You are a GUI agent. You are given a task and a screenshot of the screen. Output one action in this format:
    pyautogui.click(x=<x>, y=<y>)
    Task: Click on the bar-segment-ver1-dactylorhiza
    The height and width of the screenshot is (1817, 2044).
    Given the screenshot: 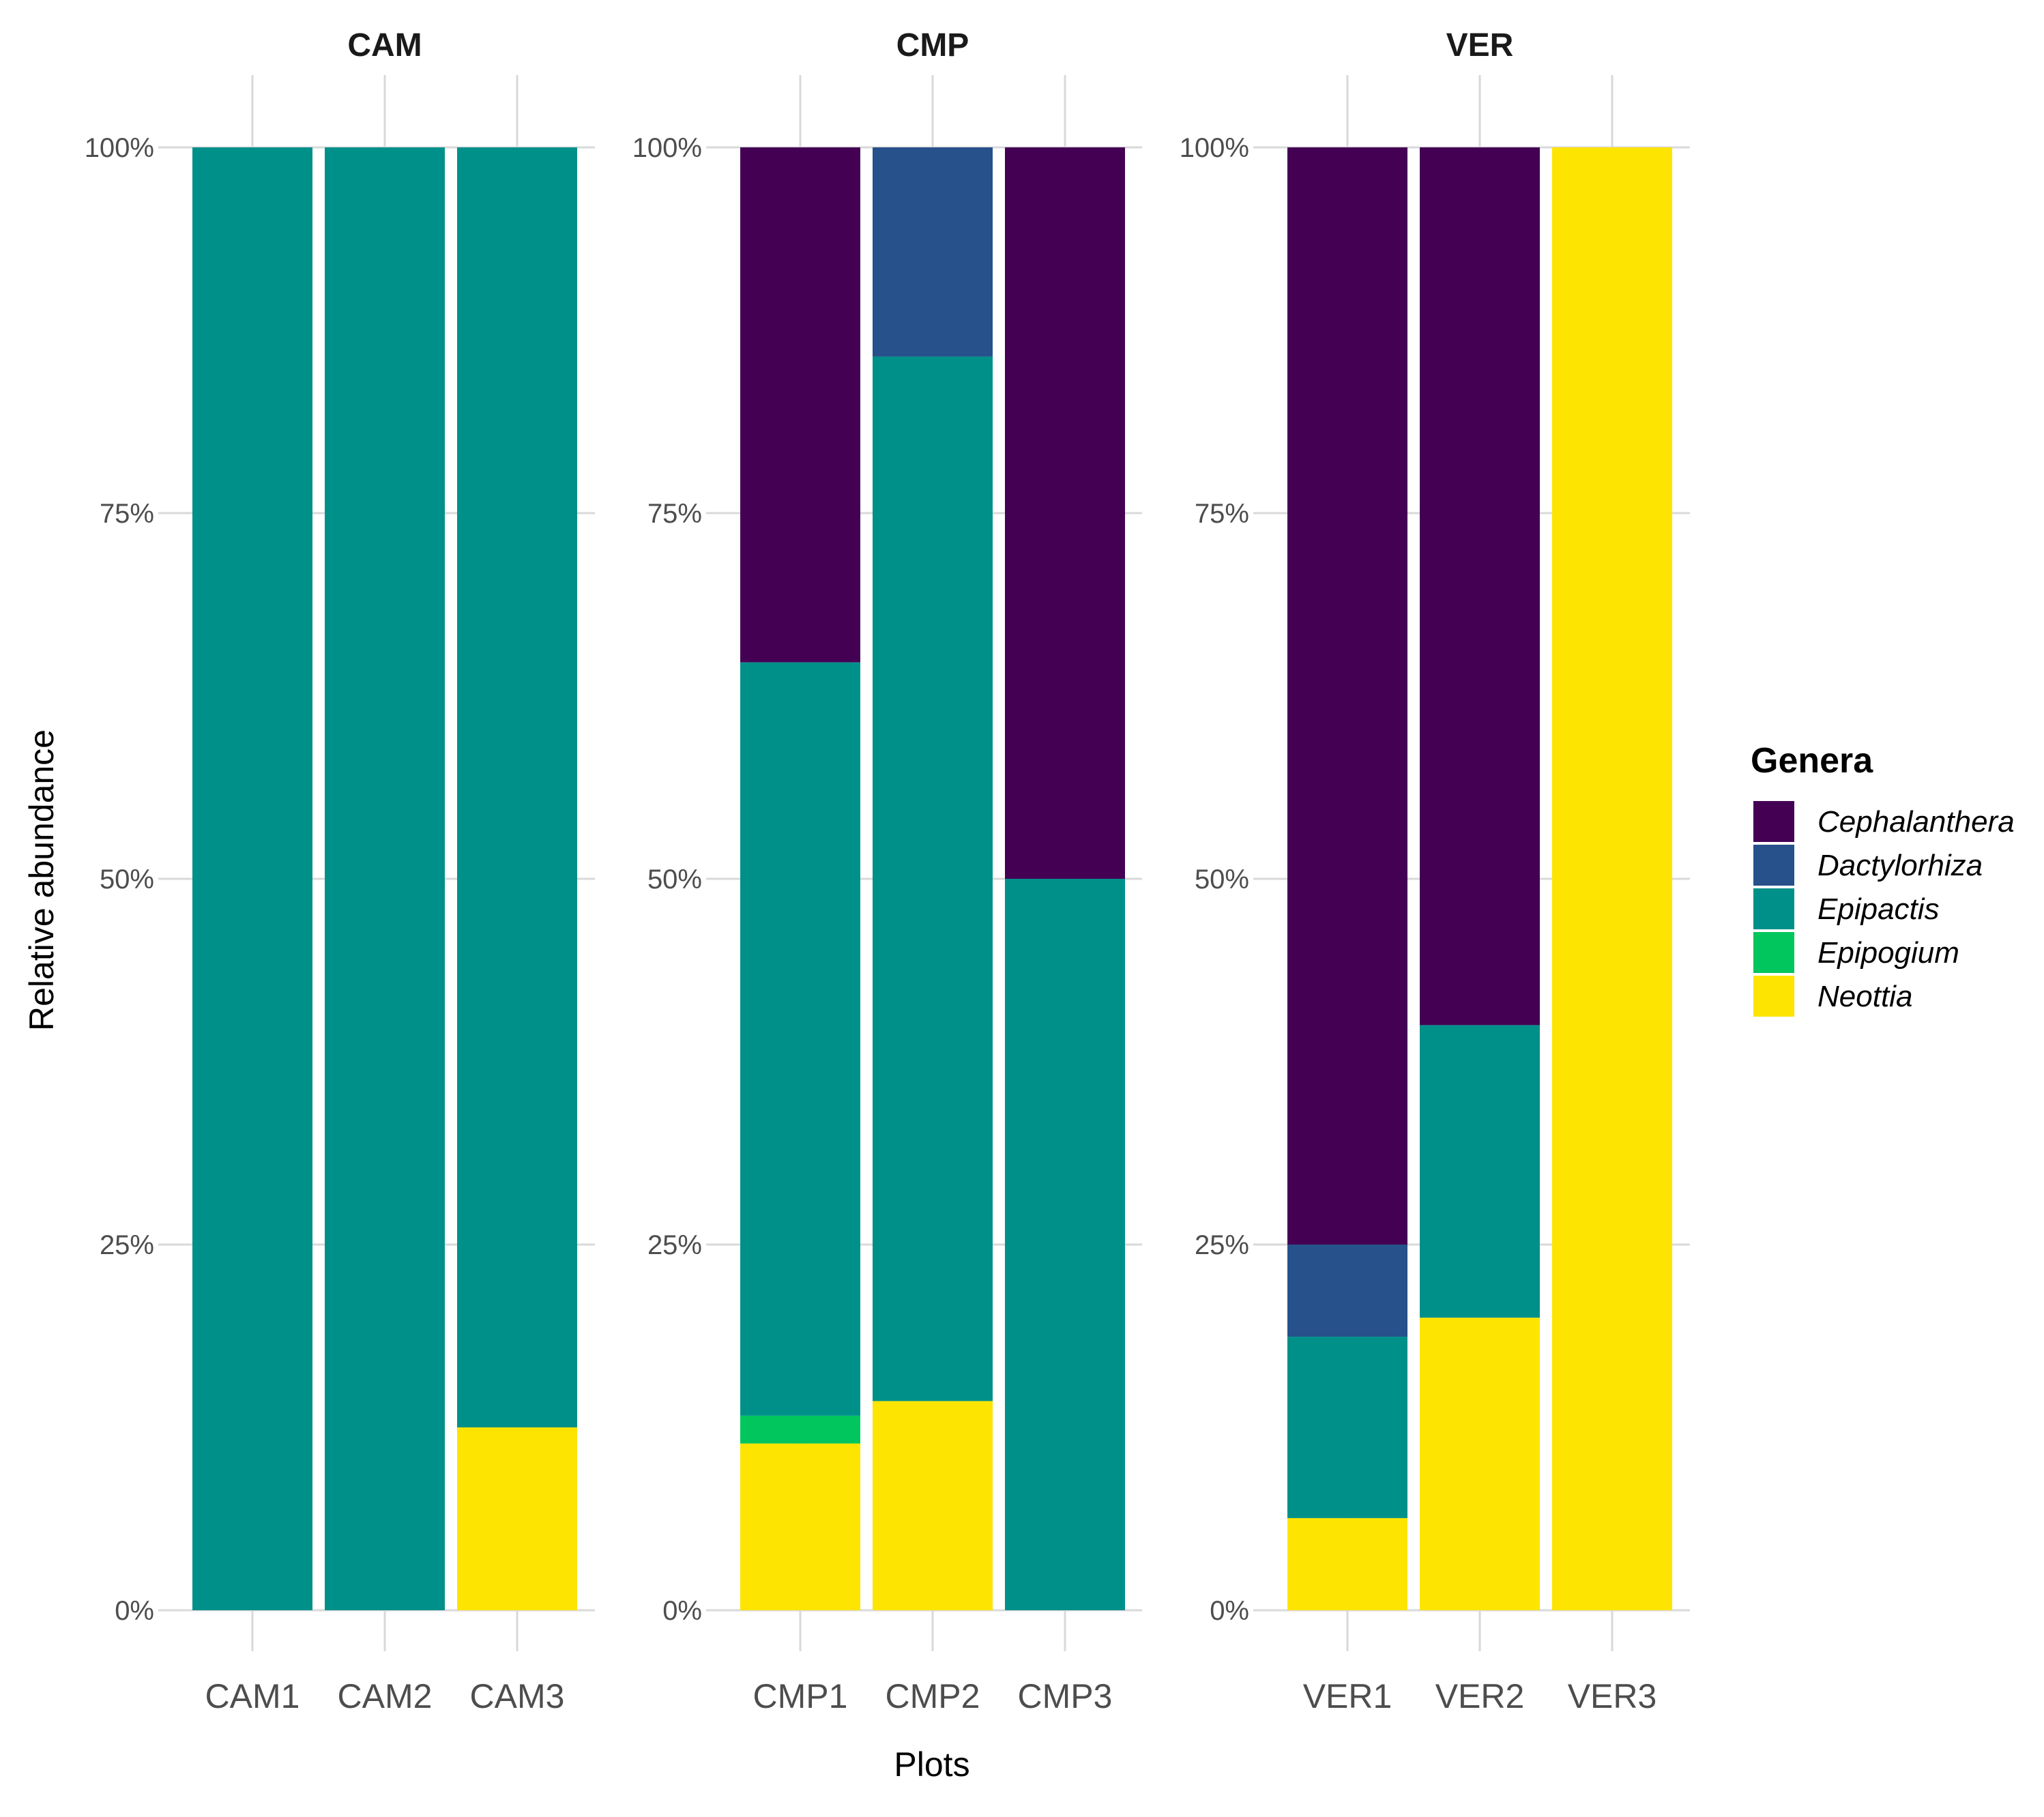 What is the action you would take?
    pyautogui.click(x=1347, y=1291)
    